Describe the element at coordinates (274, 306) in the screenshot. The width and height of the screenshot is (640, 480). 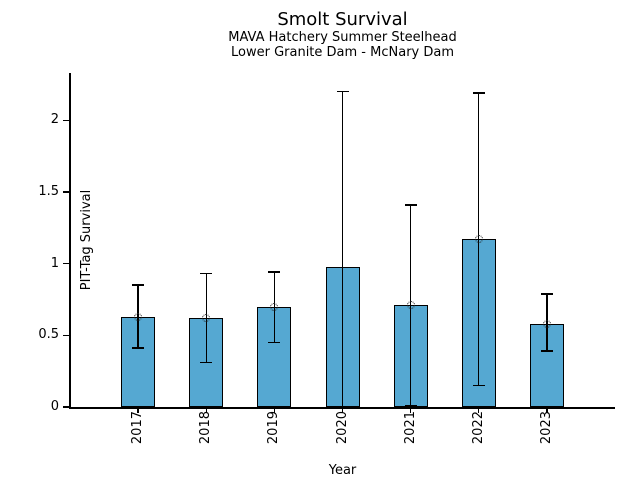
I see `point-marker-2019` at that location.